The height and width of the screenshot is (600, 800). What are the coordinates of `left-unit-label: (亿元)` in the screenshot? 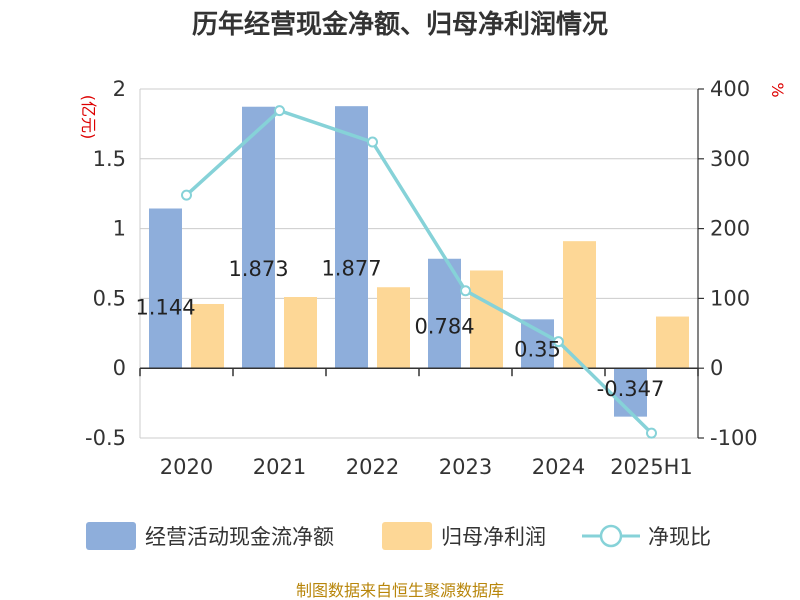 It's located at (88, 117).